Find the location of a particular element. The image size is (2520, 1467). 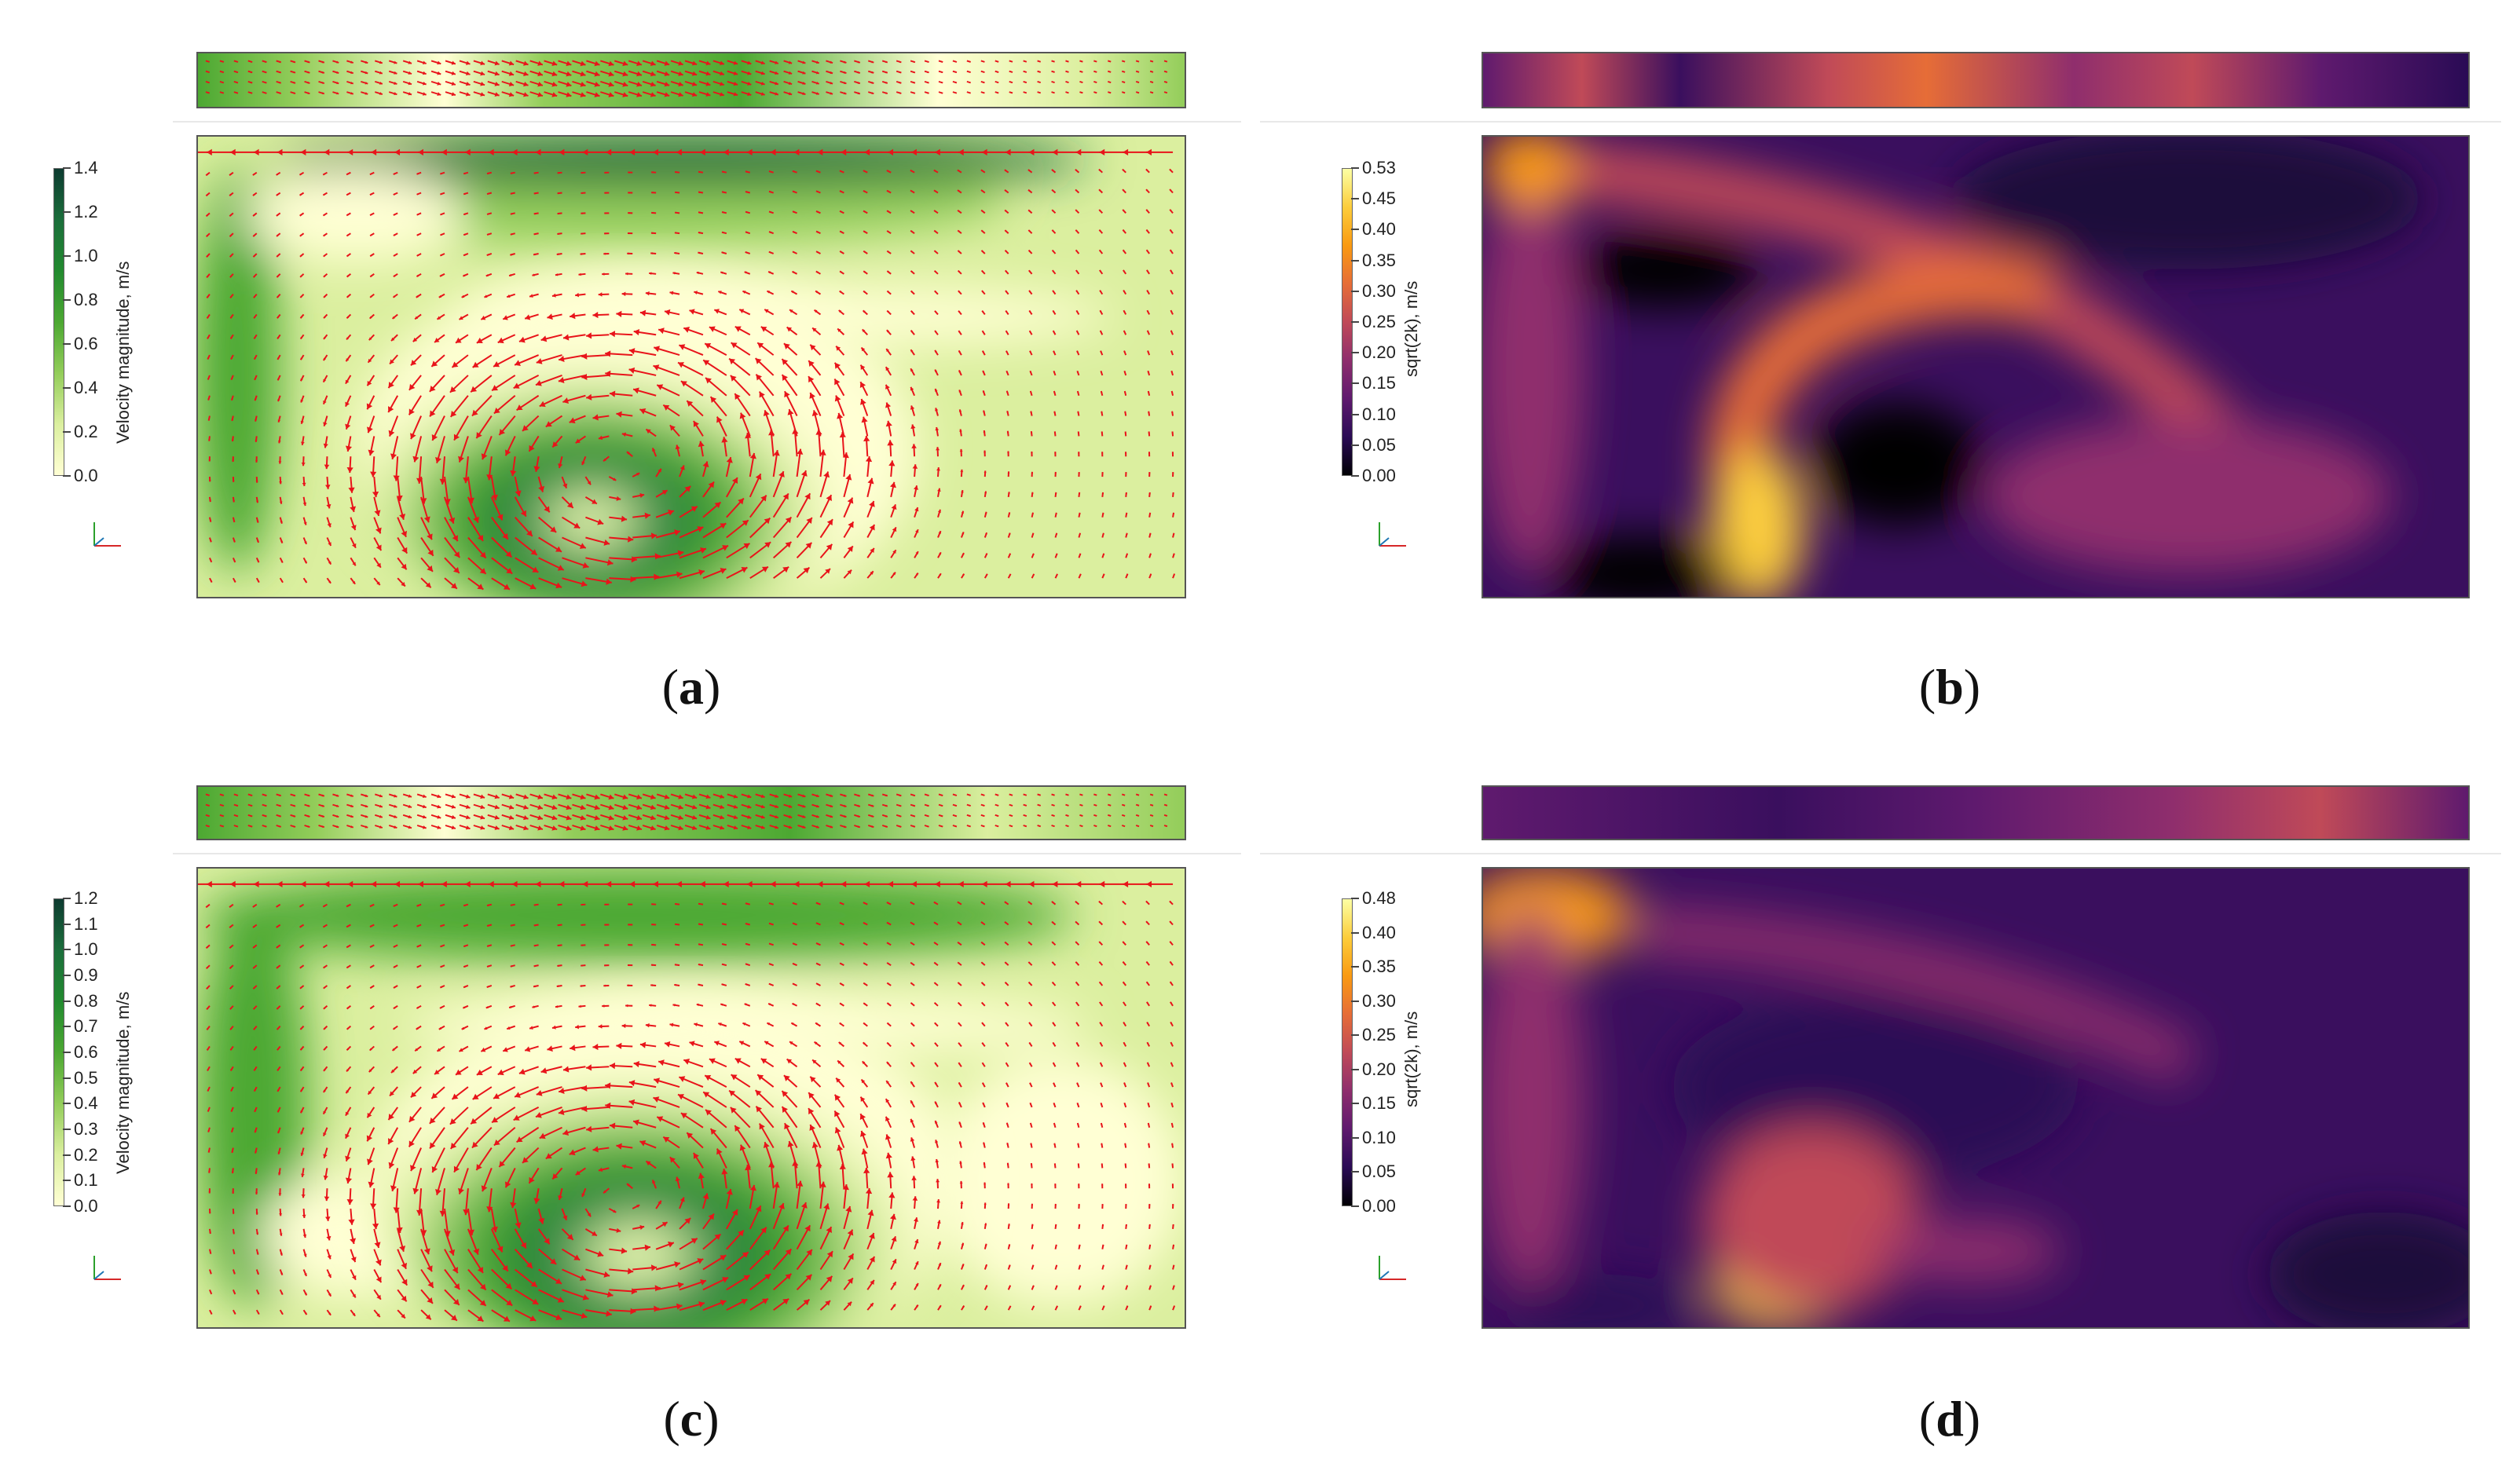

tke-contour-b is located at coordinates (1975, 367).